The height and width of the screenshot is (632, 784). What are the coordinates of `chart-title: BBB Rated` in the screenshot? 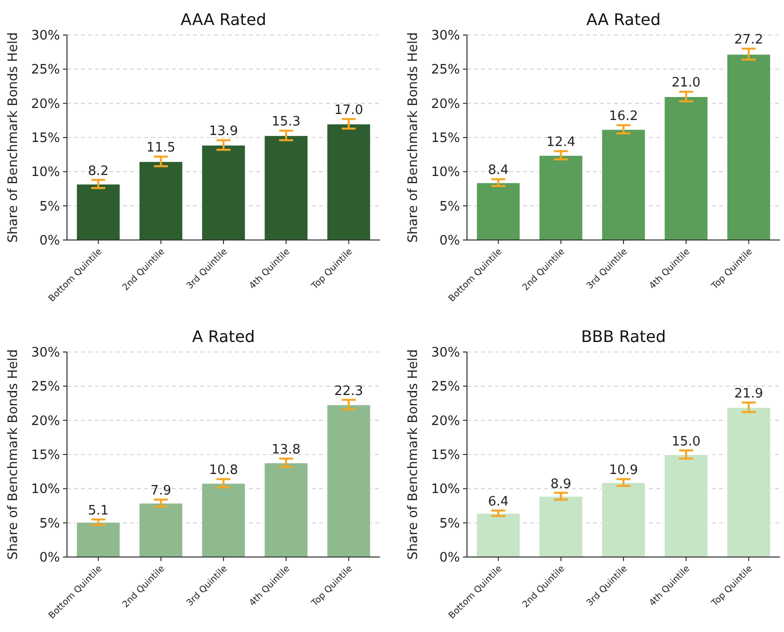 It's located at (623, 336).